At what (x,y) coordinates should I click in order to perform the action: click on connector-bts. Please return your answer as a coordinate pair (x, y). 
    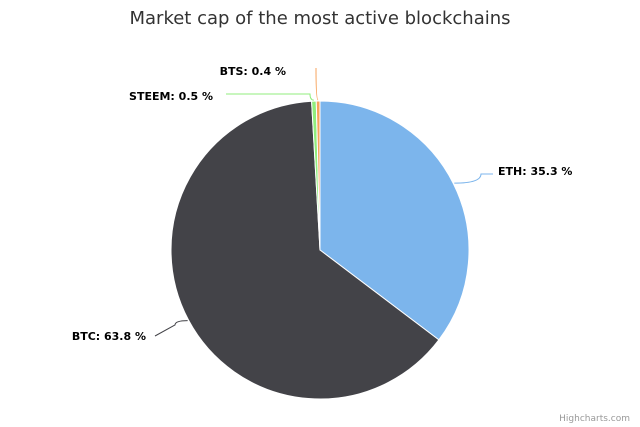
    Looking at the image, I should click on (317, 84).